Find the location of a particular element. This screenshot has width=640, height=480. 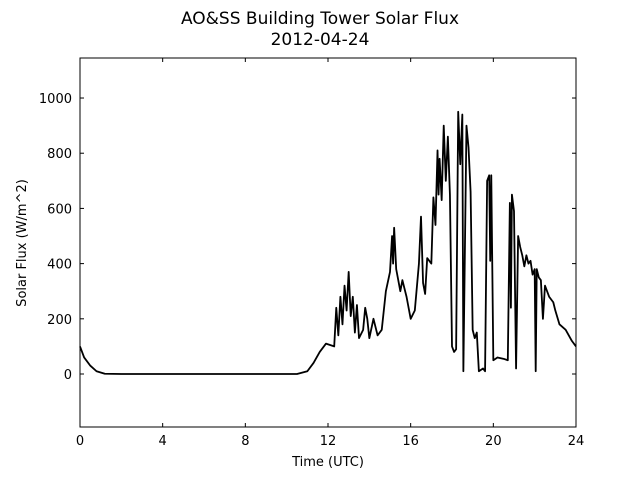

x-tick-label: 8 is located at coordinates (245, 441).